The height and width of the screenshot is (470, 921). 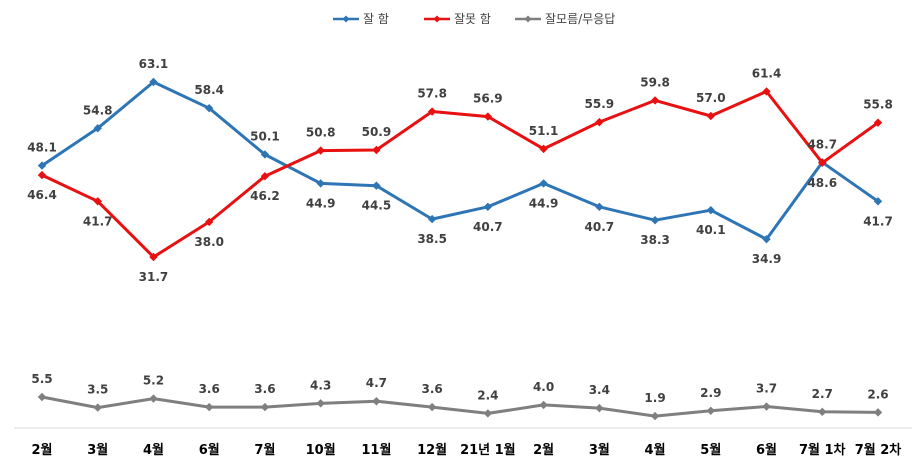 What do you see at coordinates (153, 450) in the screenshot?
I see `x-tick-label: 4월` at bounding box center [153, 450].